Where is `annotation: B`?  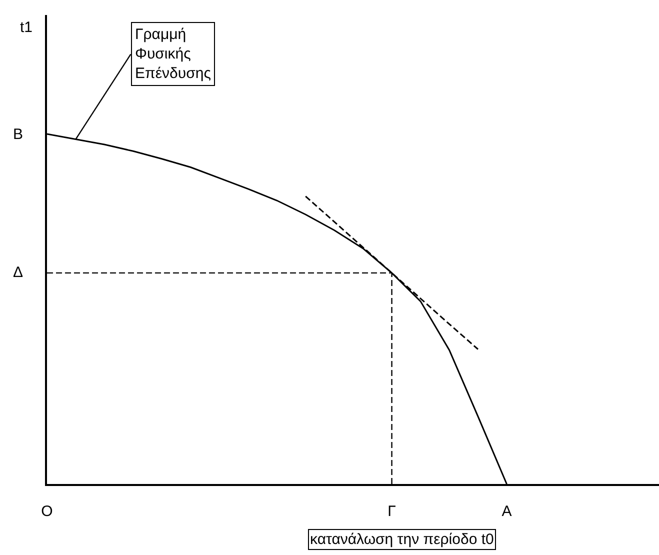 annotation: B is located at coordinates (18, 134).